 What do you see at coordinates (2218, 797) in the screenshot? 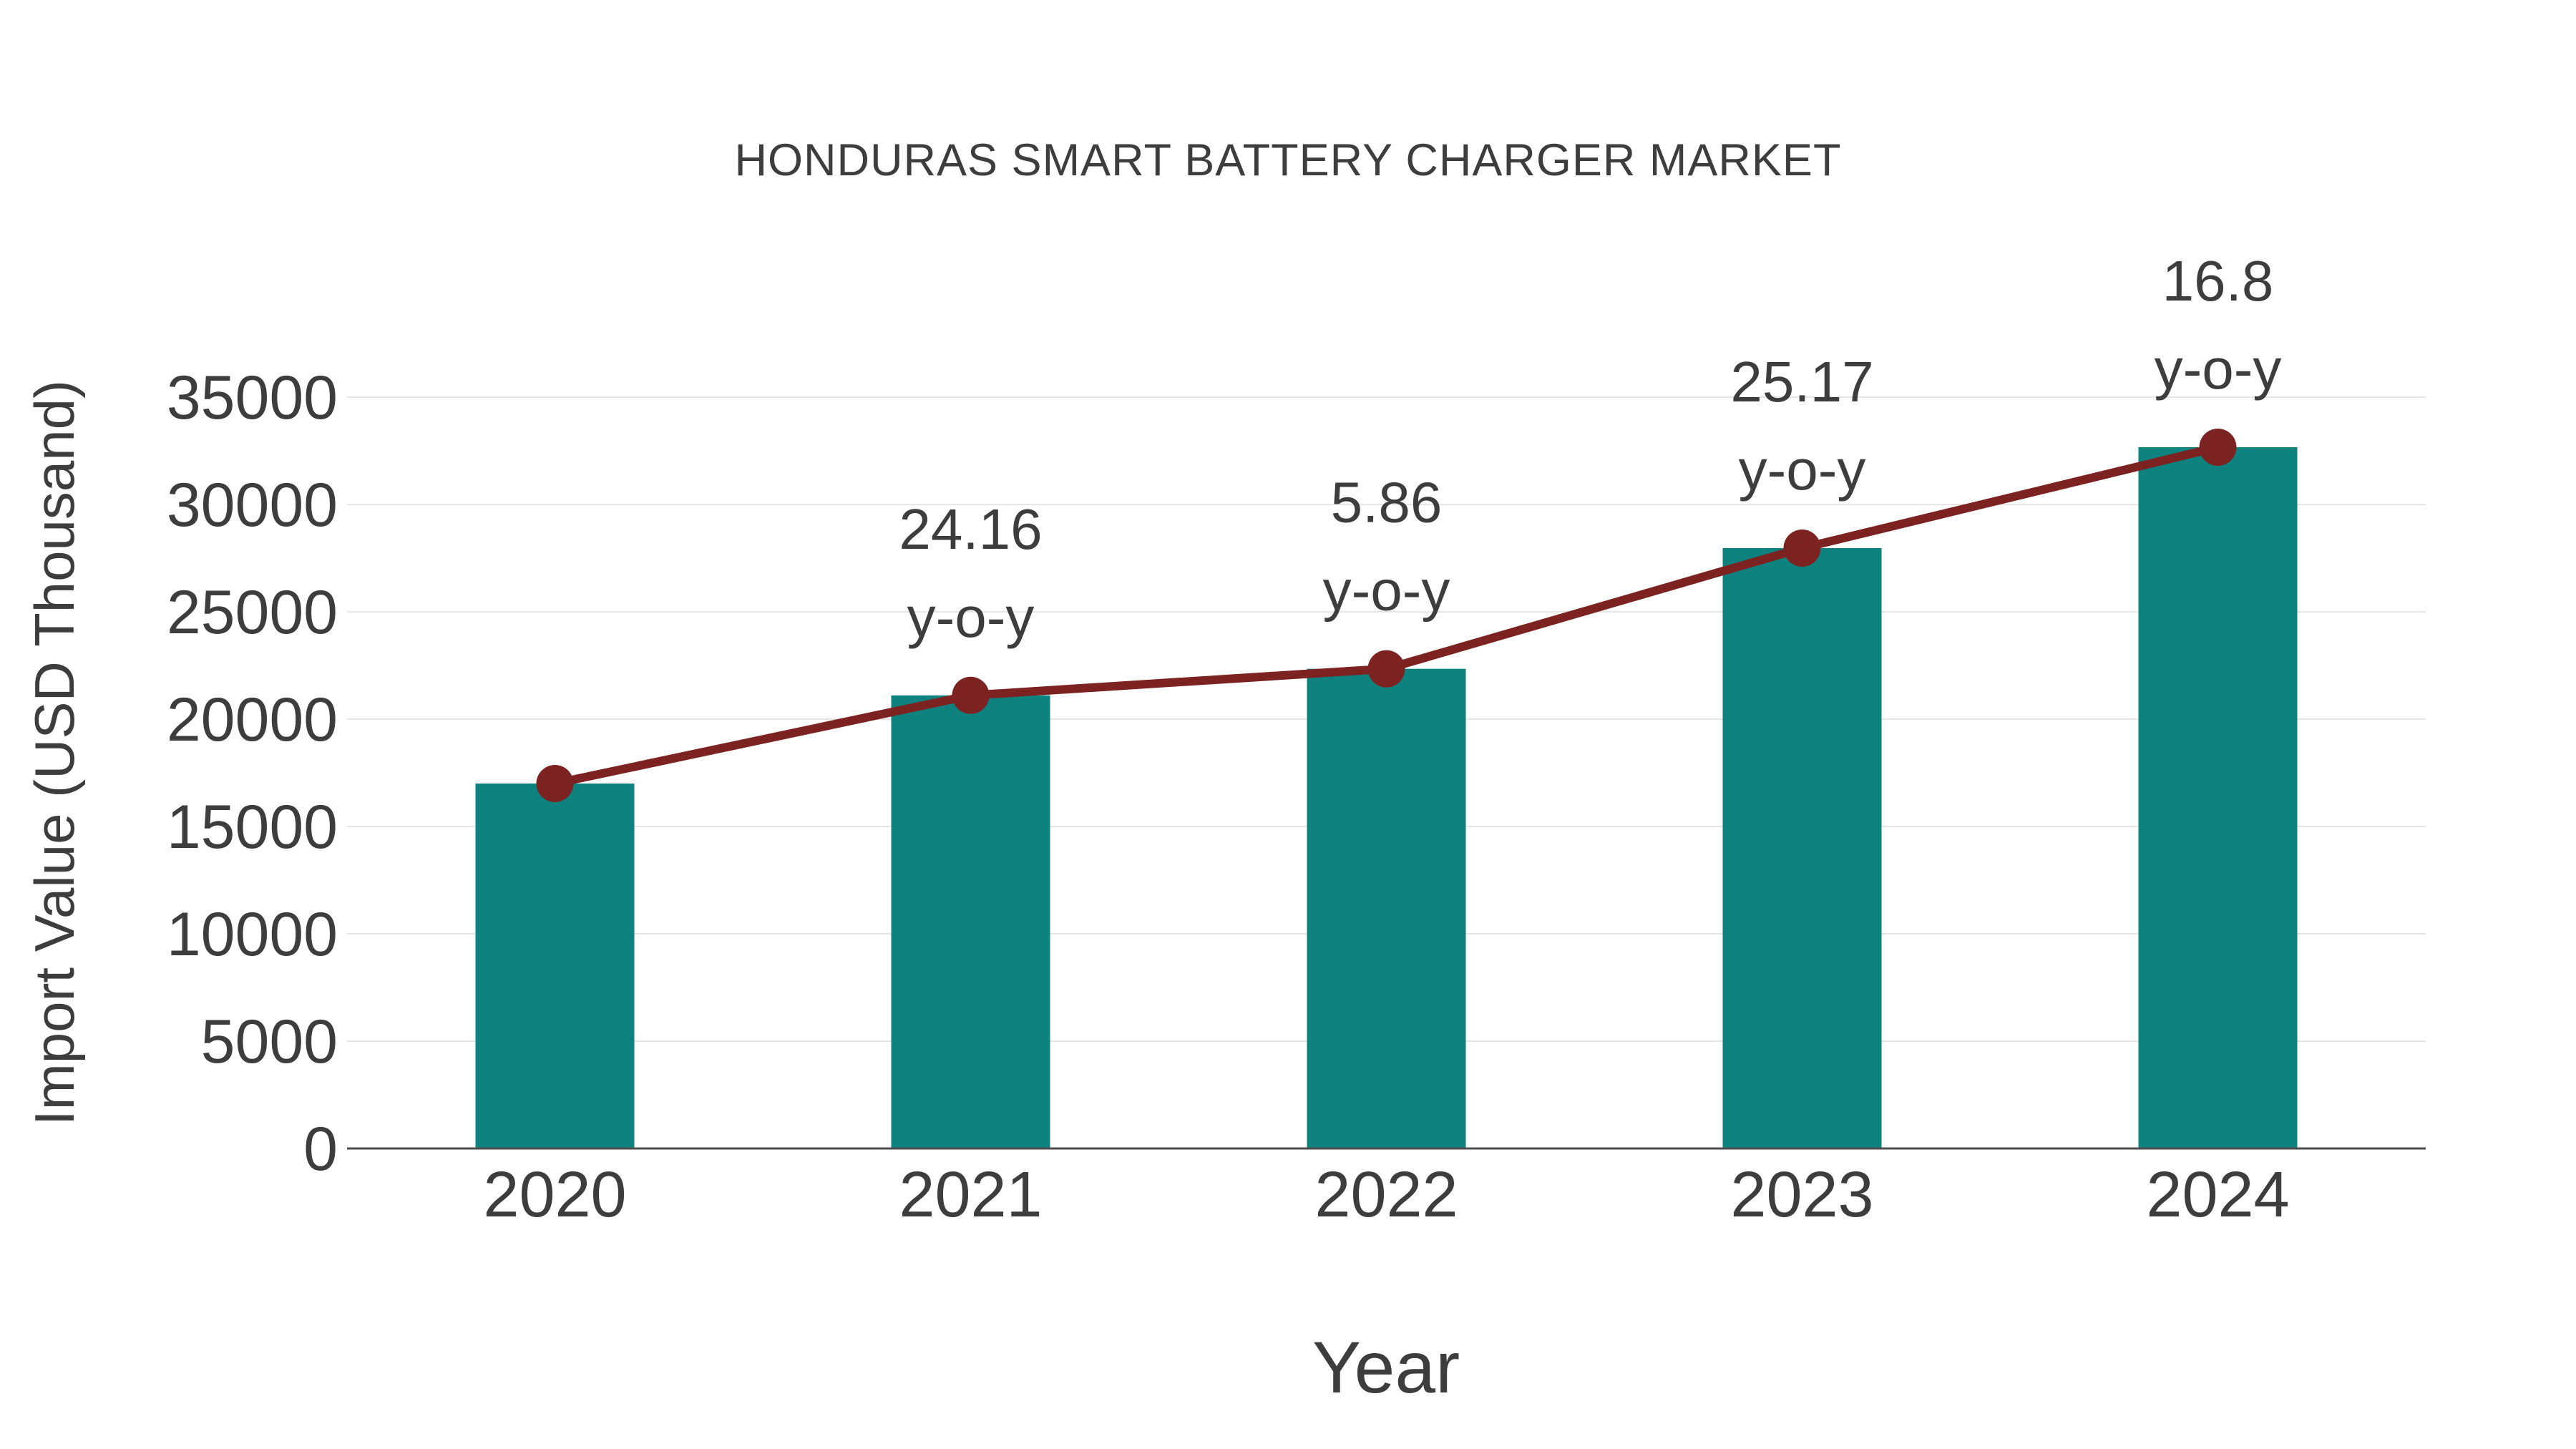
I see `bar-2024` at bounding box center [2218, 797].